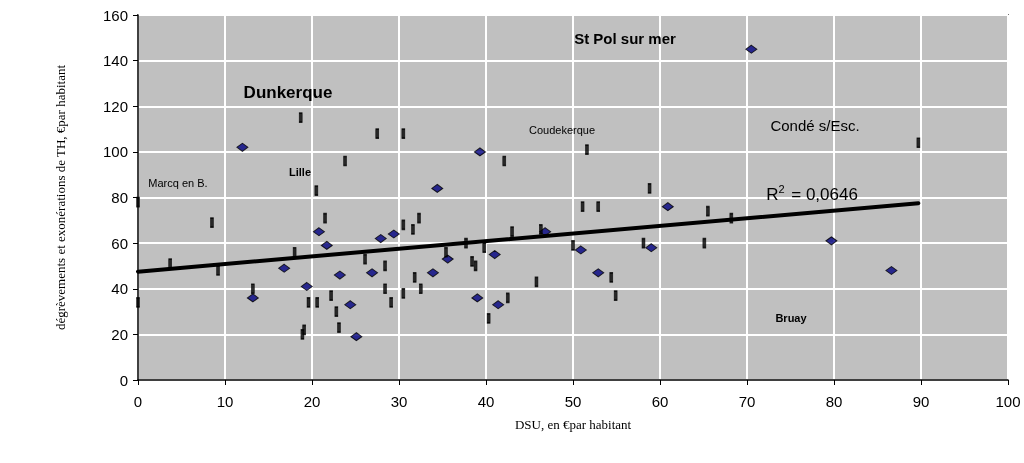 The height and width of the screenshot is (463, 1024). Describe the element at coordinates (747, 401) in the screenshot. I see `x-tick-label: 70` at that location.